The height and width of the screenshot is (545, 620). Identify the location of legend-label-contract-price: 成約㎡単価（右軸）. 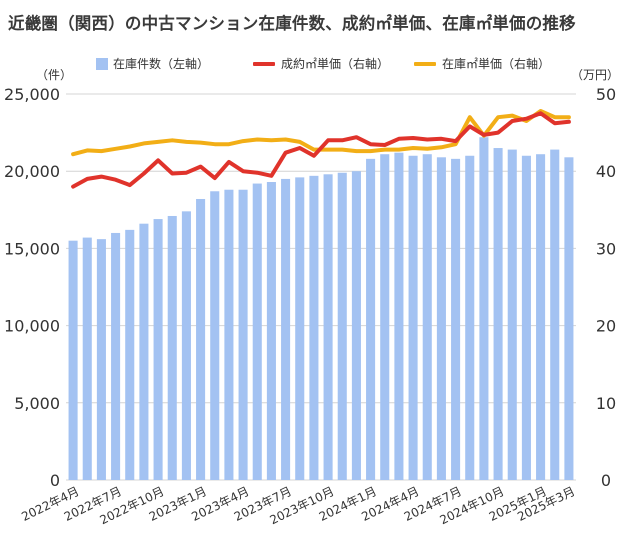
(335, 64).